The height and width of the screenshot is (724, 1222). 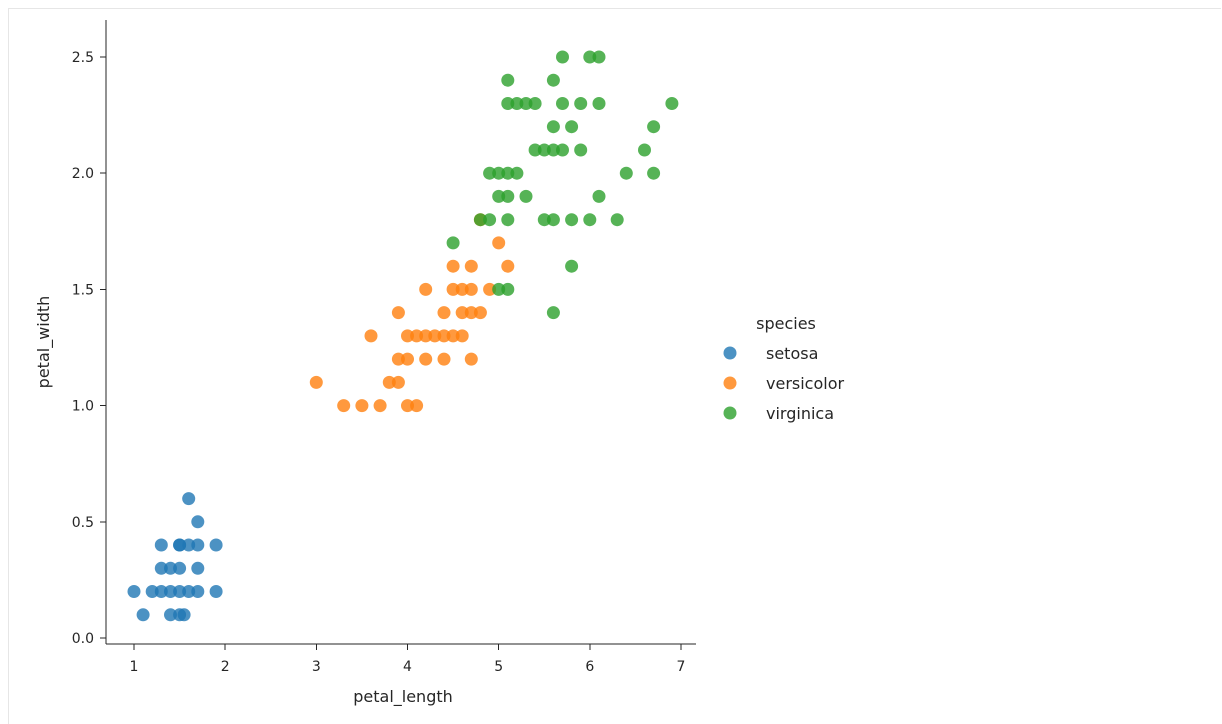 What do you see at coordinates (83, 290) in the screenshot?
I see `y-tick-label: 1.5` at bounding box center [83, 290].